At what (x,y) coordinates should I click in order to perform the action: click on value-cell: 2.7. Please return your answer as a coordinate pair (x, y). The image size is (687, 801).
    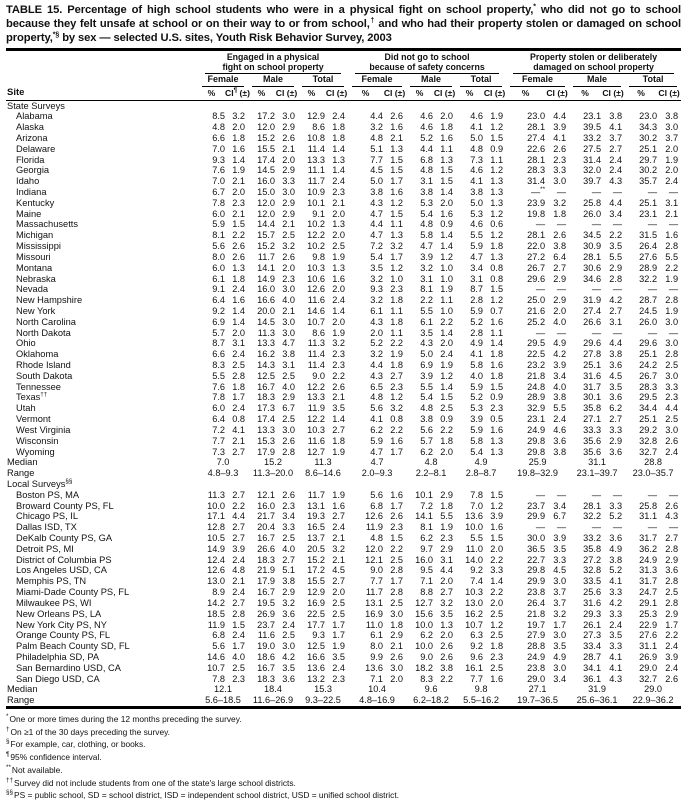
    Looking at the image, I should click on (672, 538).